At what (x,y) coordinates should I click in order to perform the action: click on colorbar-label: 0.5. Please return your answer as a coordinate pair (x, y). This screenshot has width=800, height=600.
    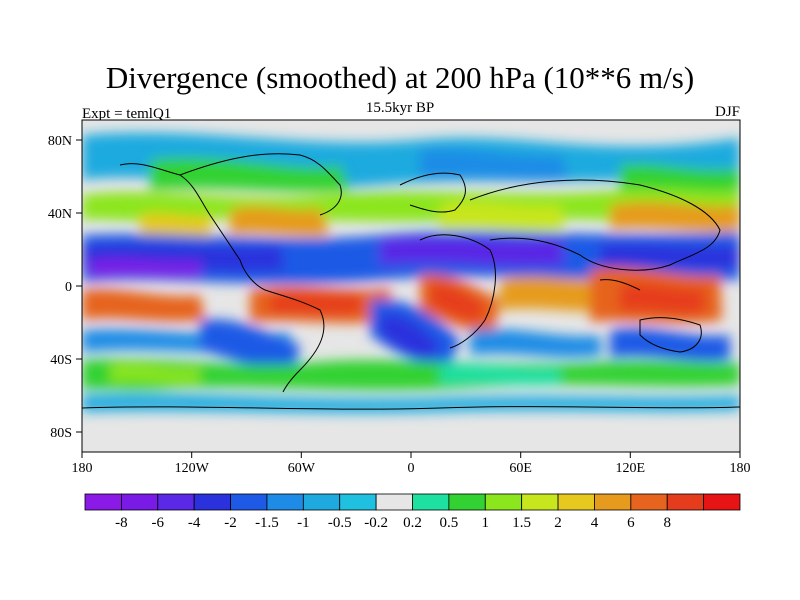
    Looking at the image, I should click on (449, 523).